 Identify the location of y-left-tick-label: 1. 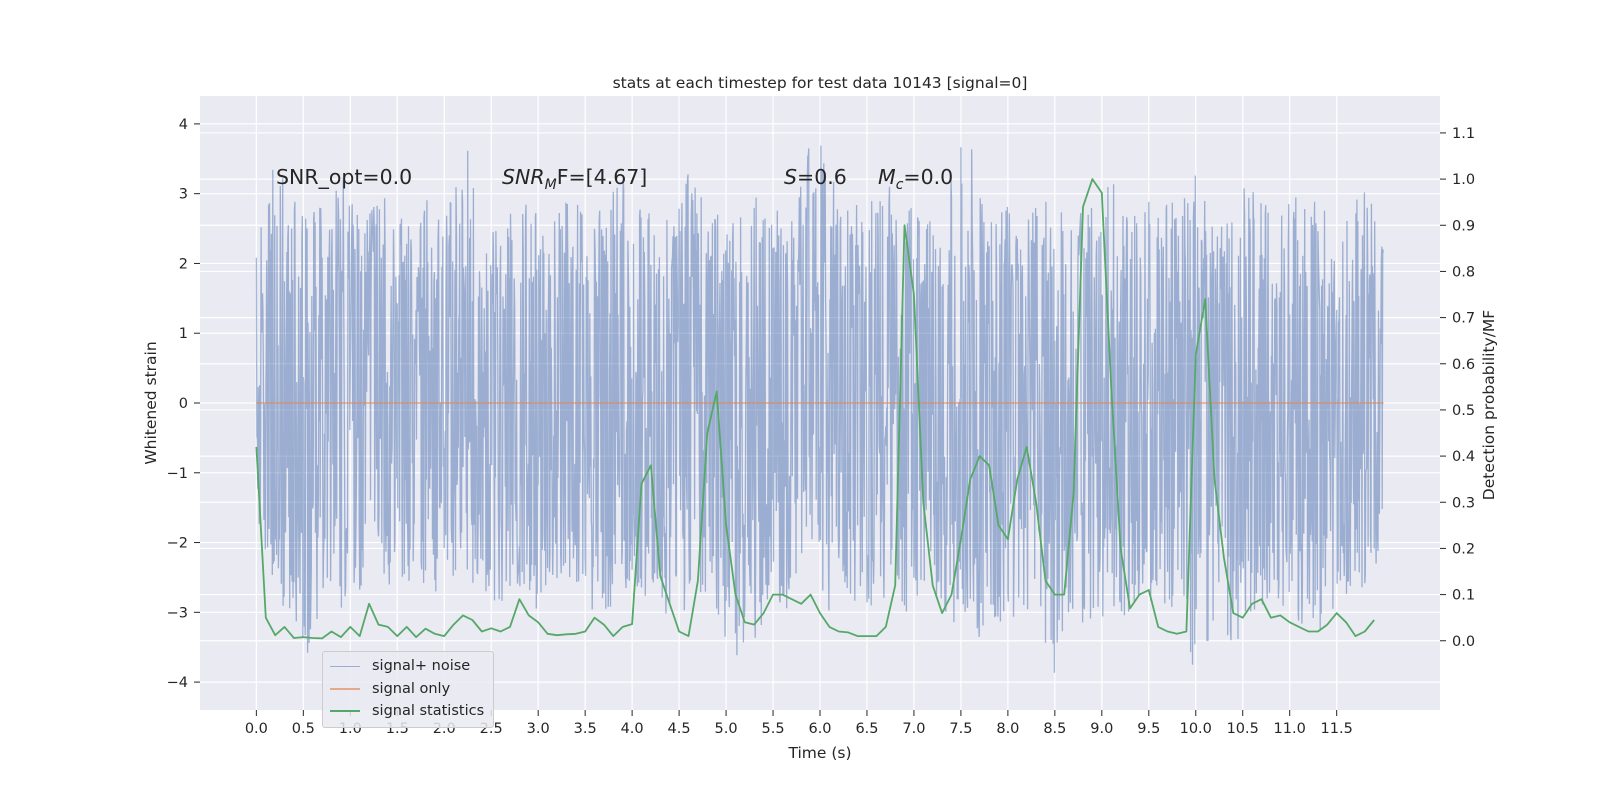
(183, 334).